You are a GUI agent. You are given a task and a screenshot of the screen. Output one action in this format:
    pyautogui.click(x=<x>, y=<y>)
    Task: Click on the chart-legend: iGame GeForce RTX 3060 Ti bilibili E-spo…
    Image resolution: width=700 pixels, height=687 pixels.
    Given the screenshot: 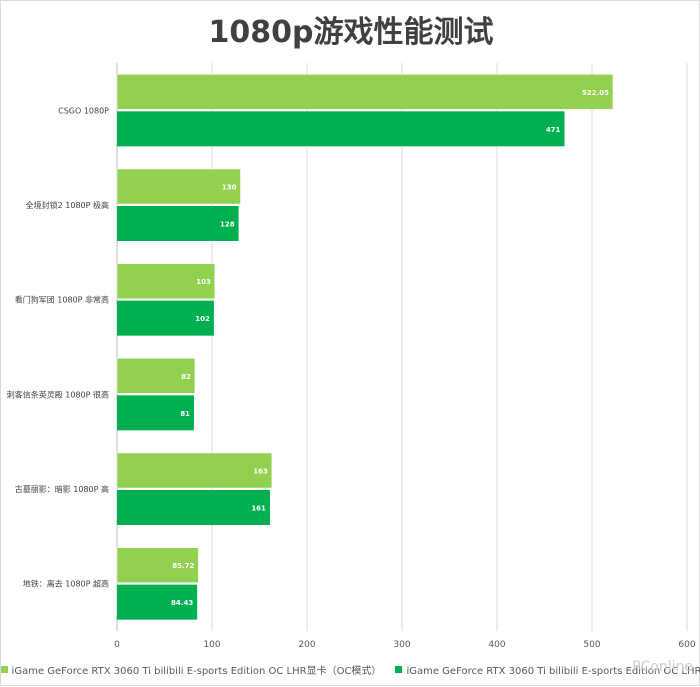 What is the action you would take?
    pyautogui.click(x=350, y=669)
    